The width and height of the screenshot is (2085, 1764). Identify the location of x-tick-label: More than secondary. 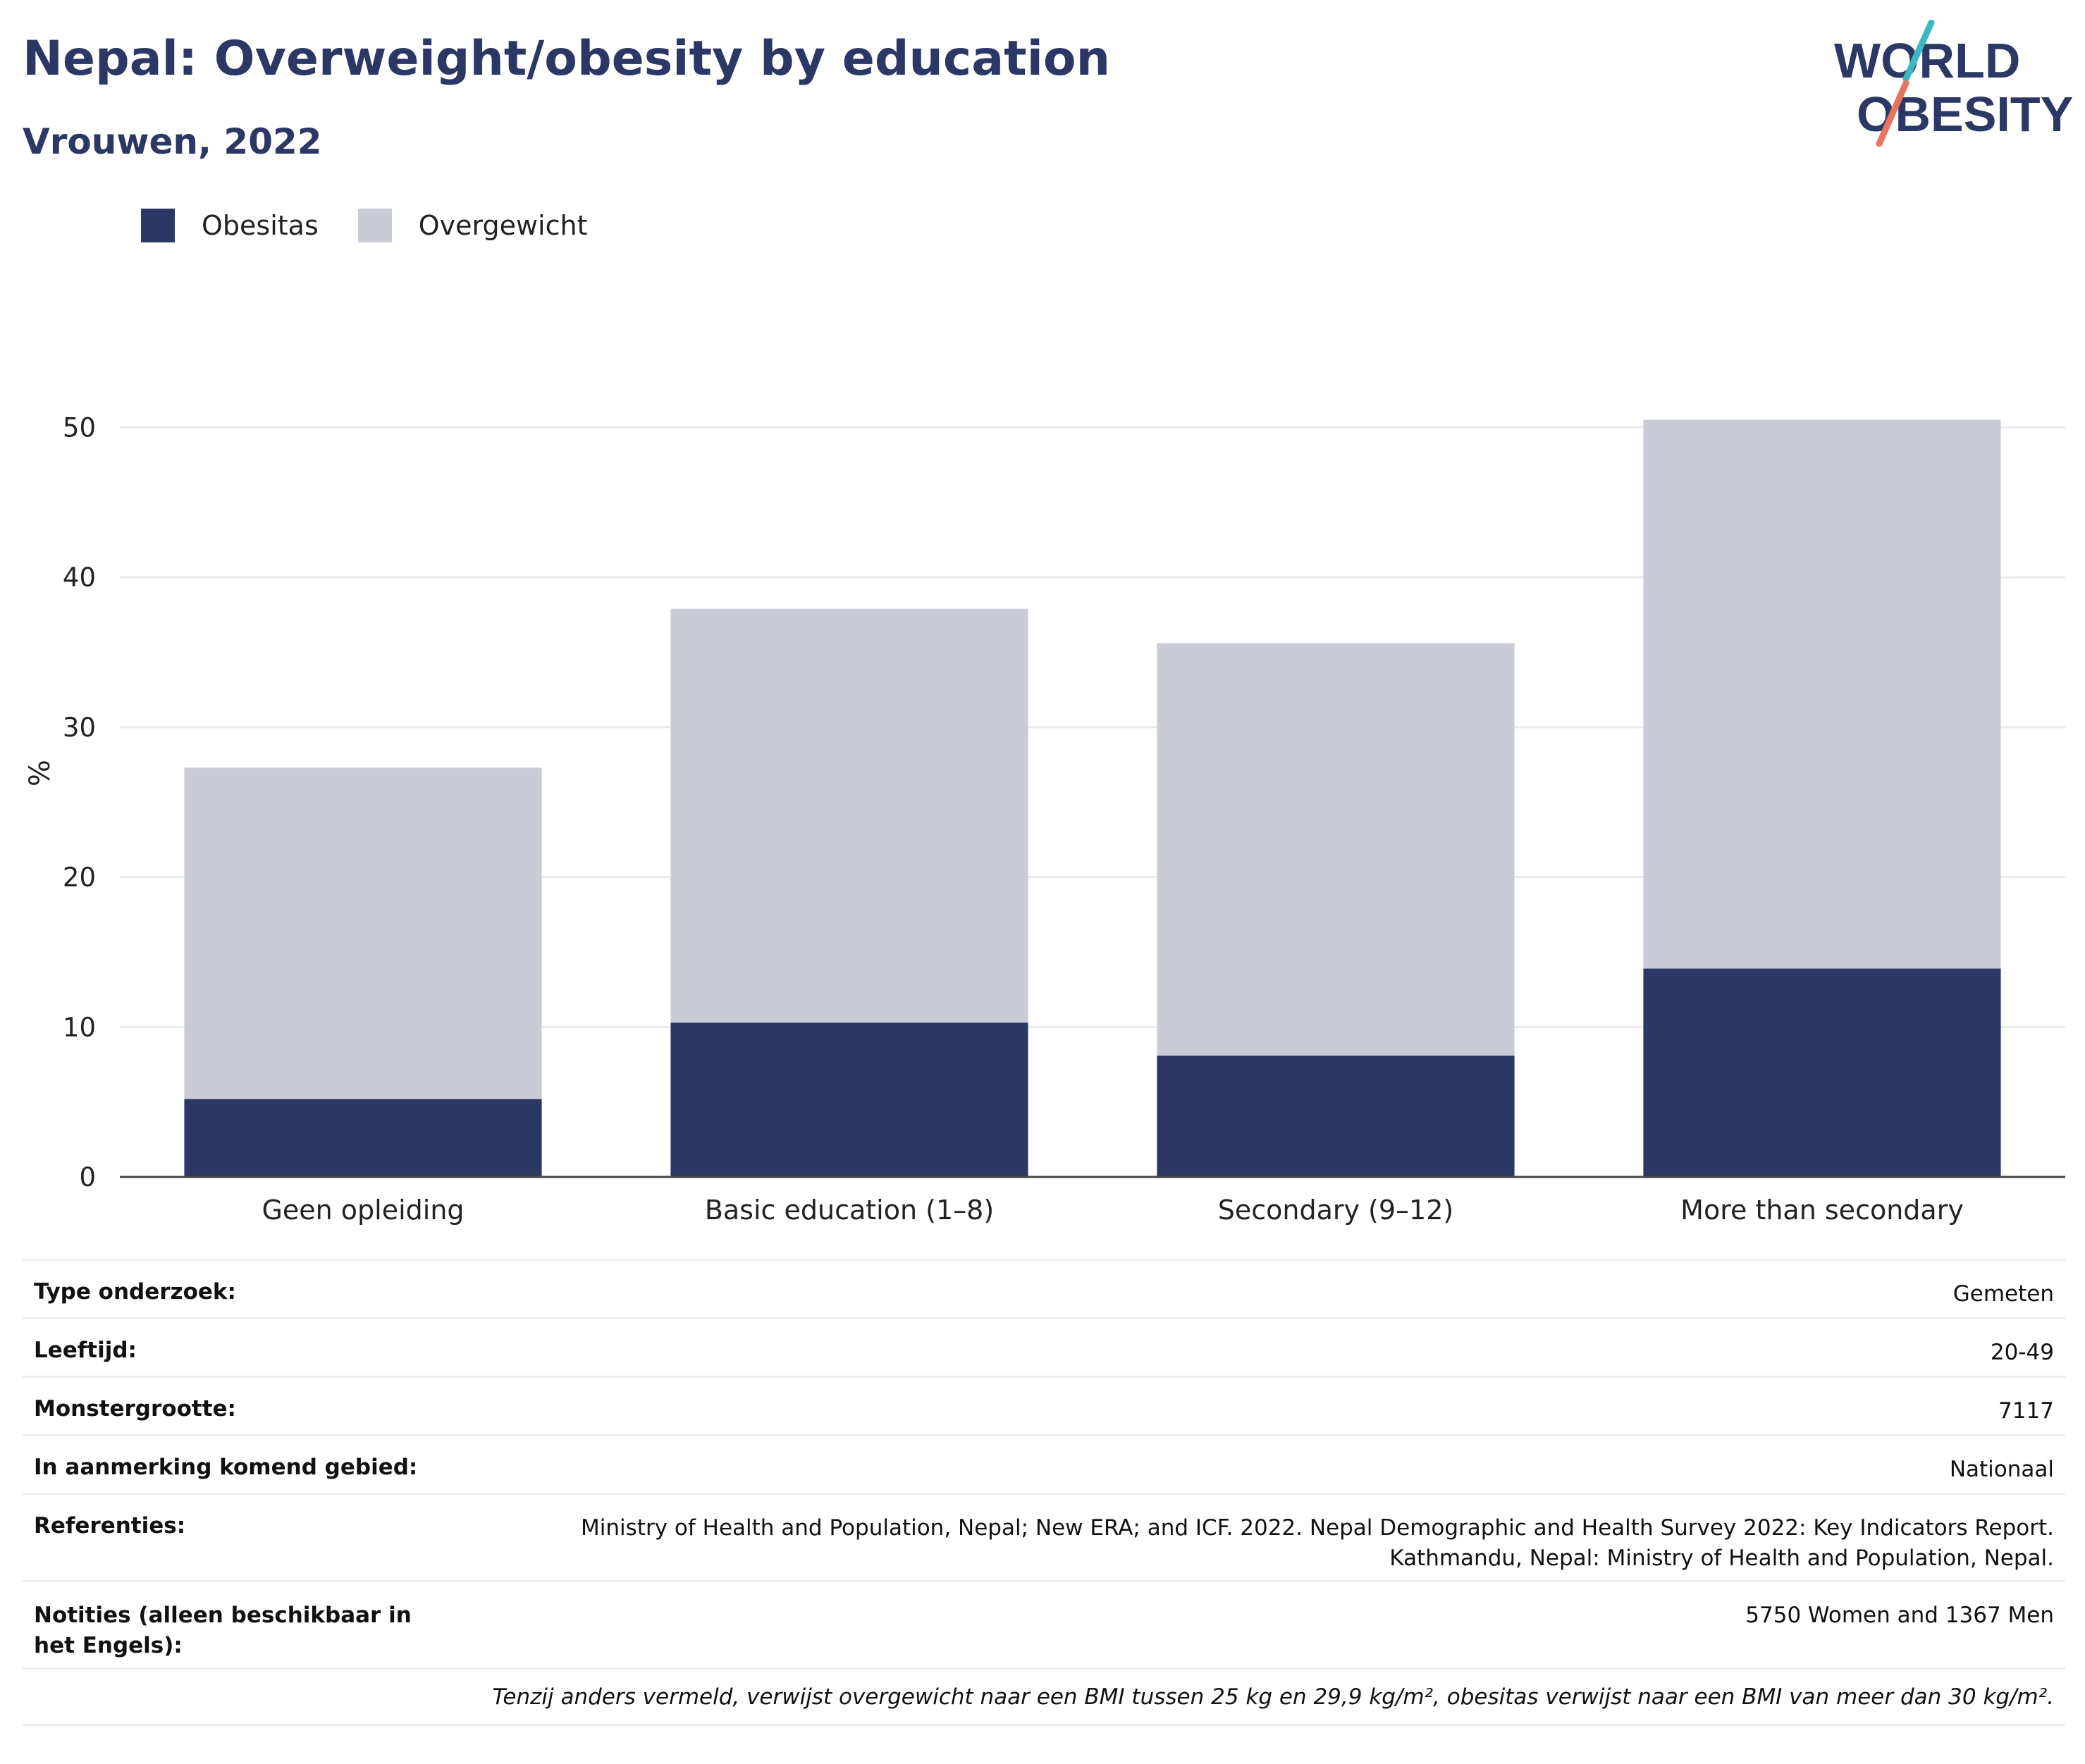
(1822, 1210).